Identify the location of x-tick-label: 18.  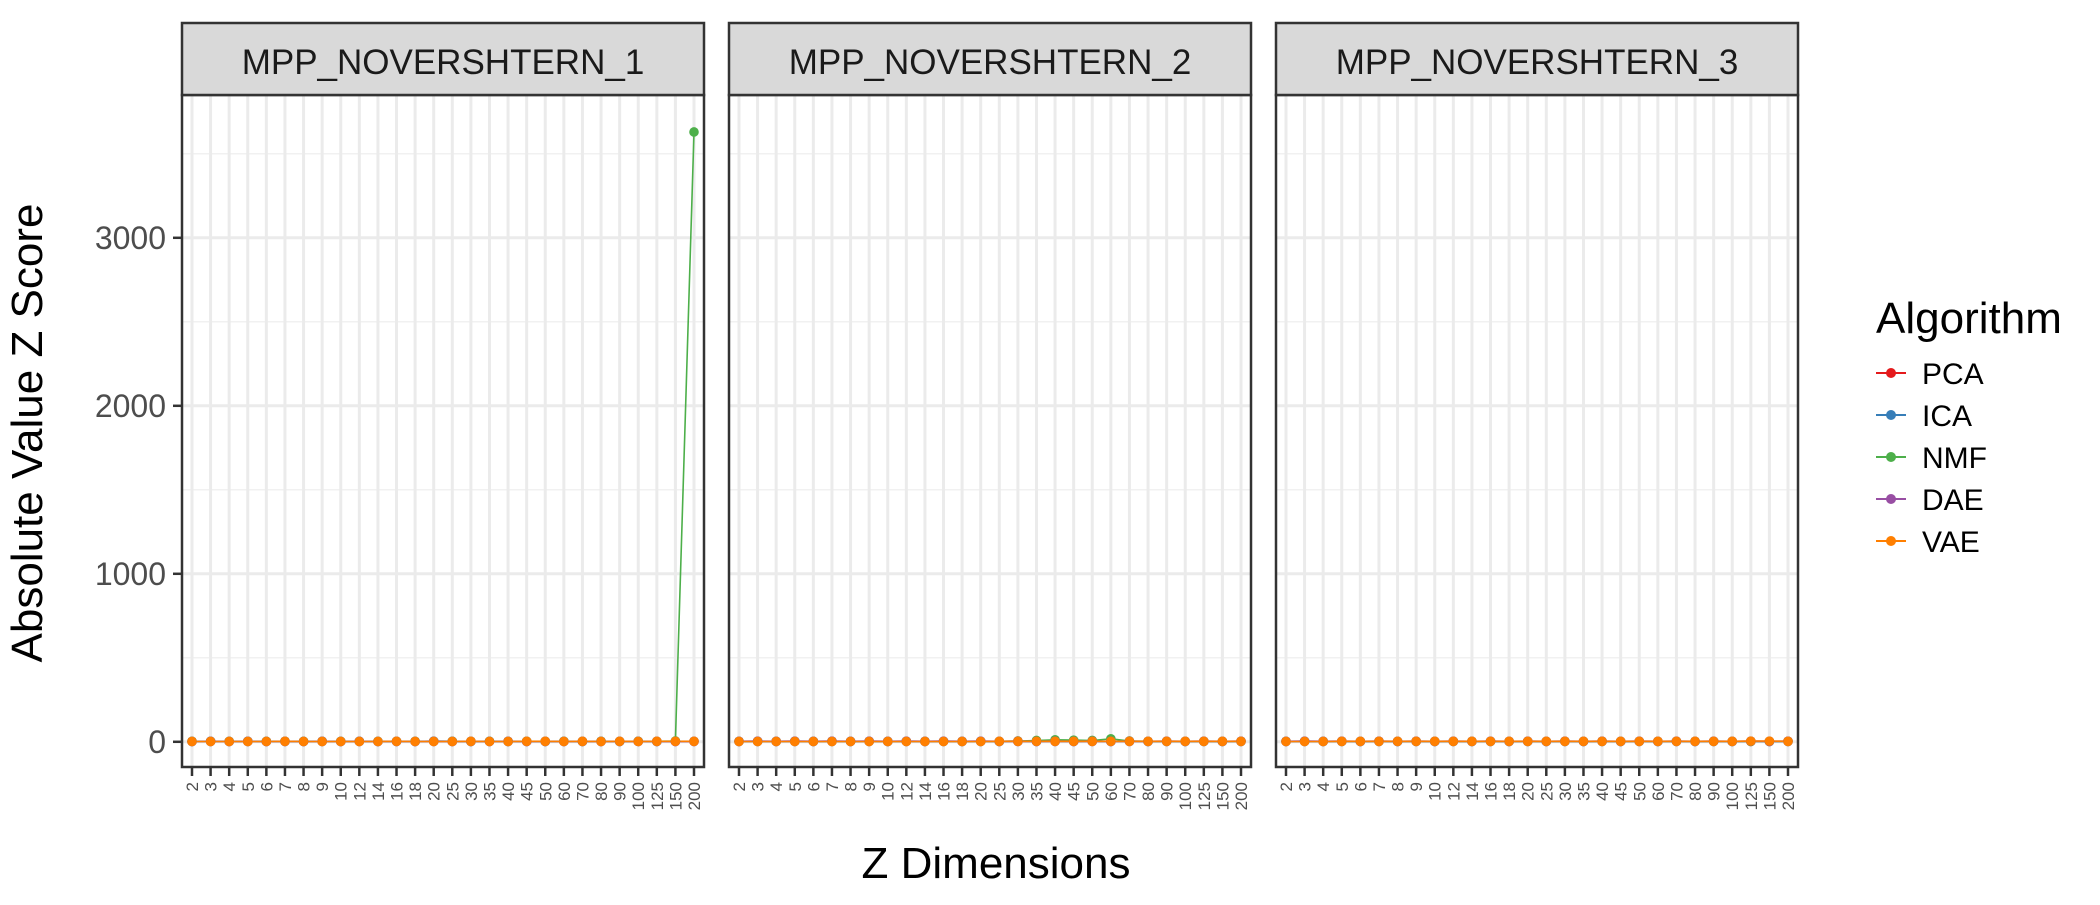
(1509, 791).